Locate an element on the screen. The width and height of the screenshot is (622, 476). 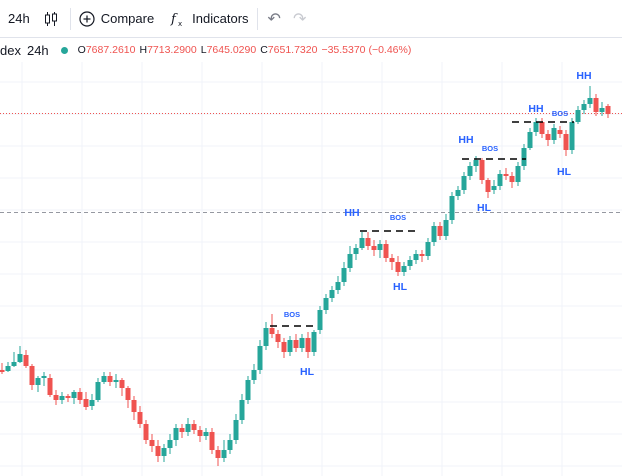
legend-open: O7687.2610 is located at coordinates (106, 50).